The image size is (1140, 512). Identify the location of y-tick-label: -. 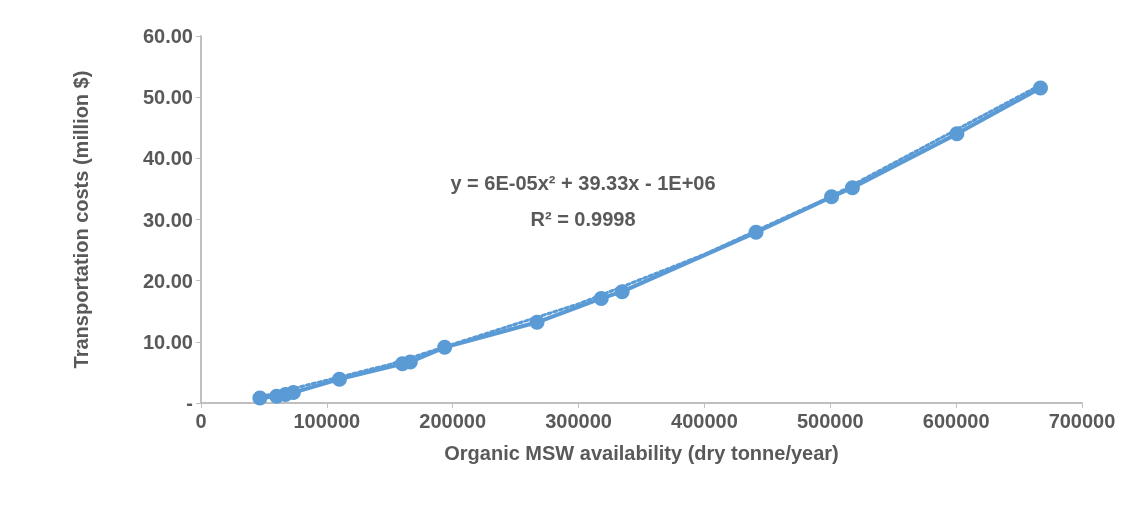
(189, 403).